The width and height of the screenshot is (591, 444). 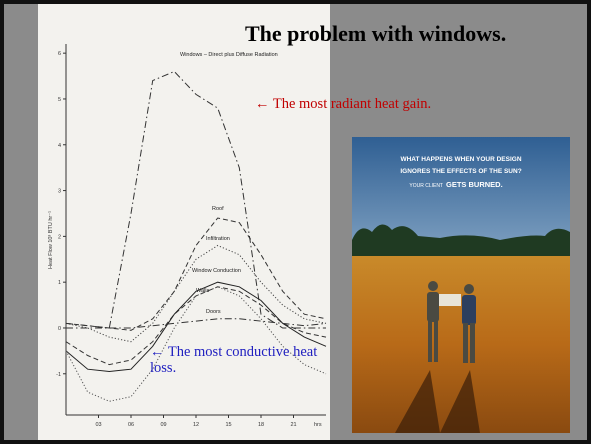 What do you see at coordinates (59, 283) in the screenshot?
I see `y-tick-label: 1` at bounding box center [59, 283].